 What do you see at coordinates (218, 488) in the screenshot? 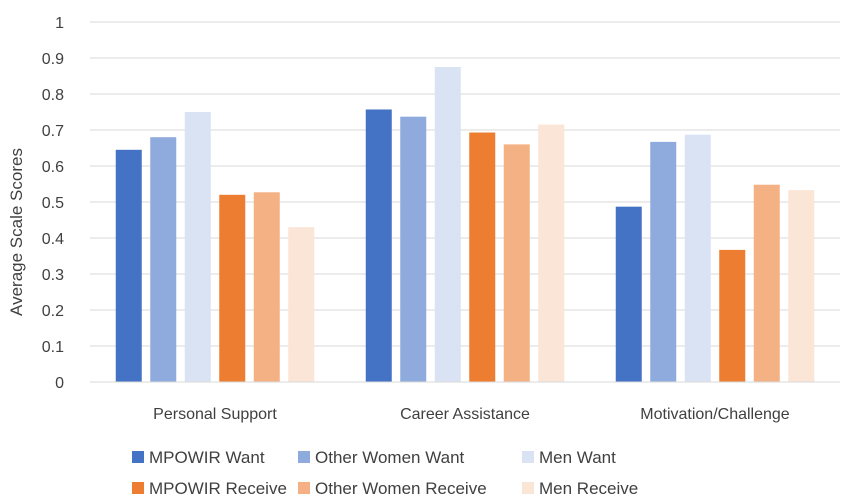
I see `legend-label: MPOWIR Receive` at bounding box center [218, 488].